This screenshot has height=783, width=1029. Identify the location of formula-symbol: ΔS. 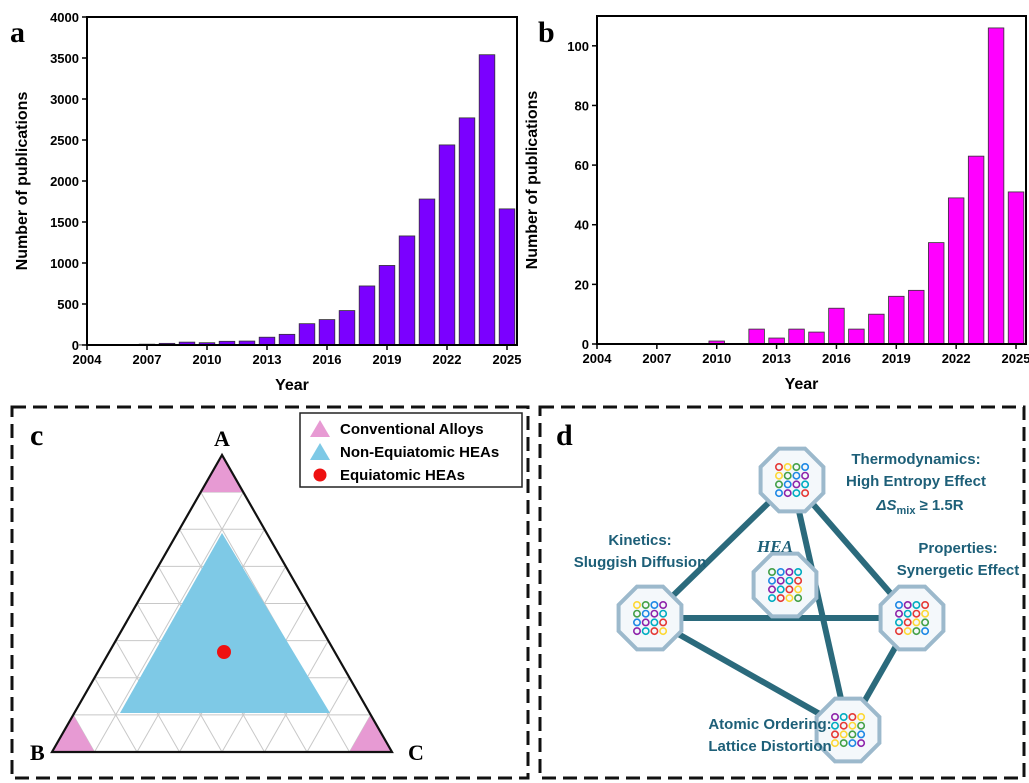
(885, 505).